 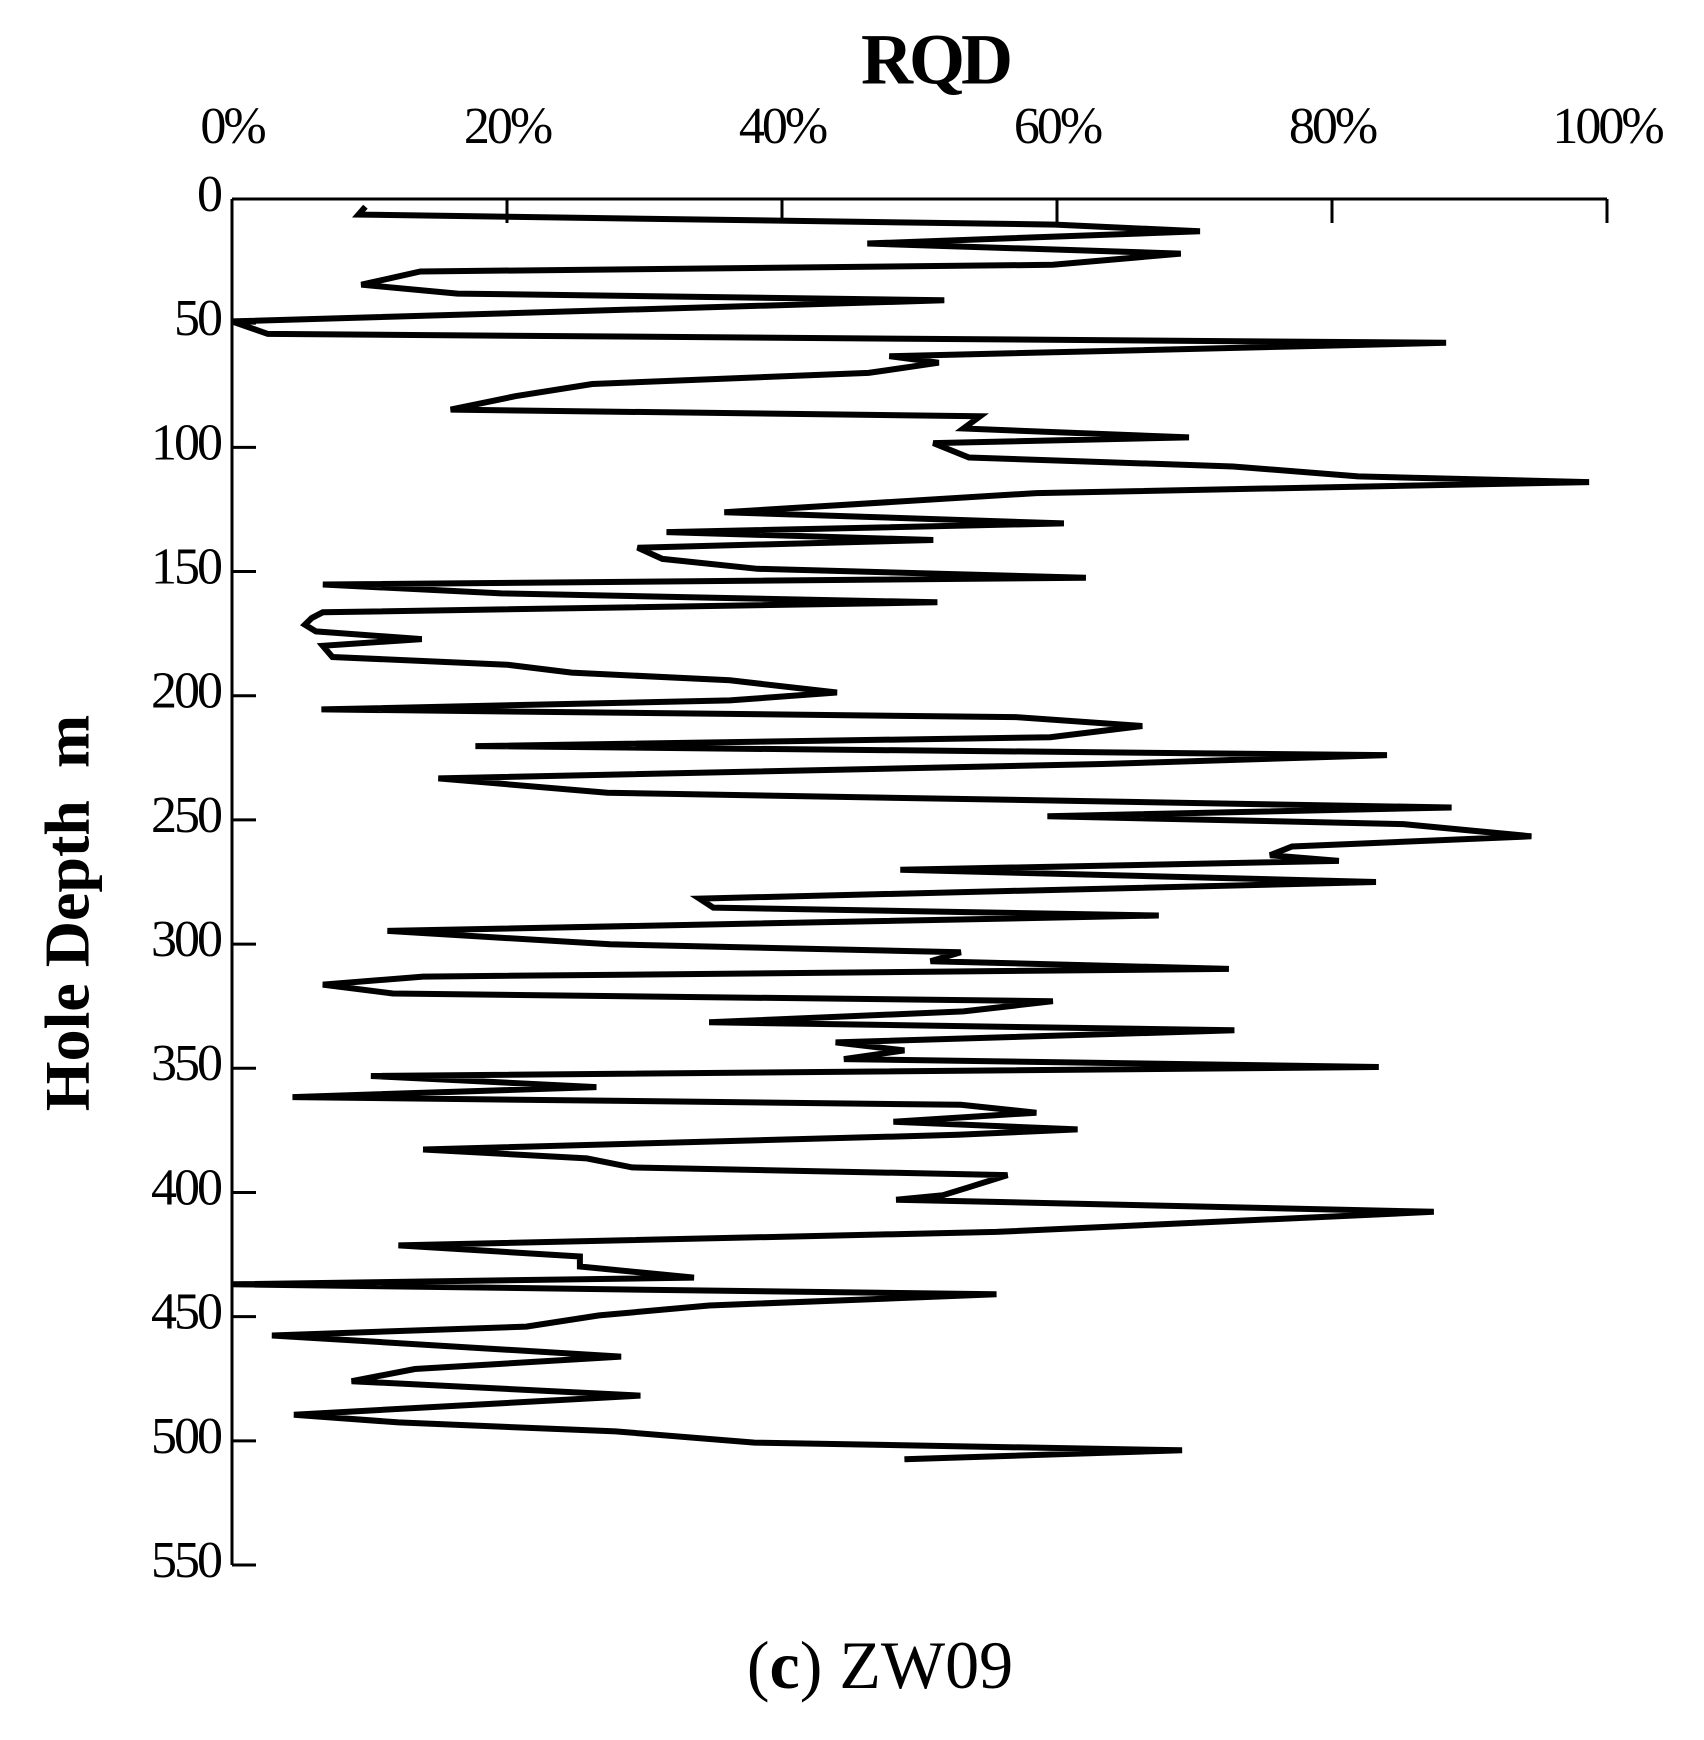 I want to click on caption-part: (, so click(x=758, y=1665).